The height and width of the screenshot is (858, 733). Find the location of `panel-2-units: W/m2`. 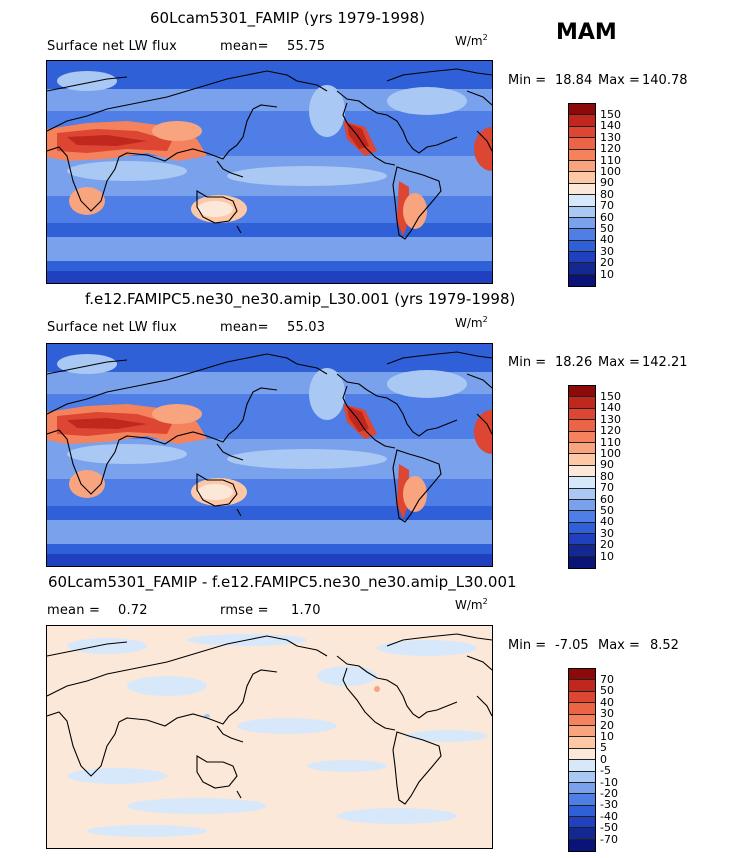

panel-2-units: W/m2 is located at coordinates (471, 322).